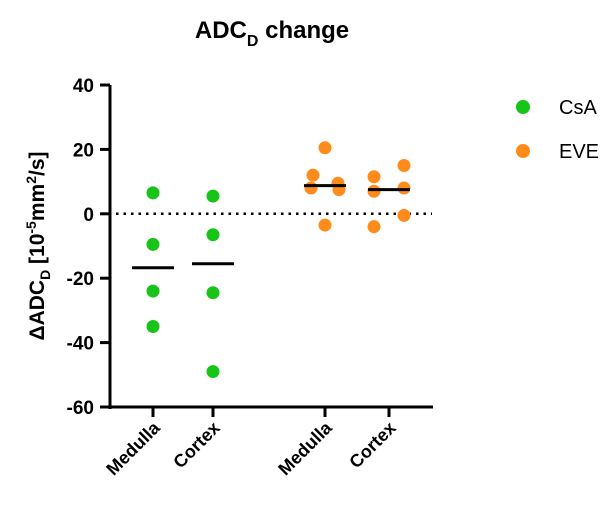  I want to click on y-tick-label: -20, so click(80, 279).